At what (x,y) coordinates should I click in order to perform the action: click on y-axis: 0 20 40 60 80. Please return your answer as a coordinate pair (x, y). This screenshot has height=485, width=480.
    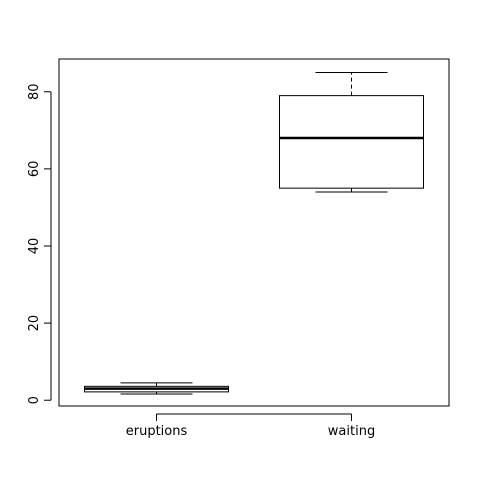
    Looking at the image, I should click on (39, 243).